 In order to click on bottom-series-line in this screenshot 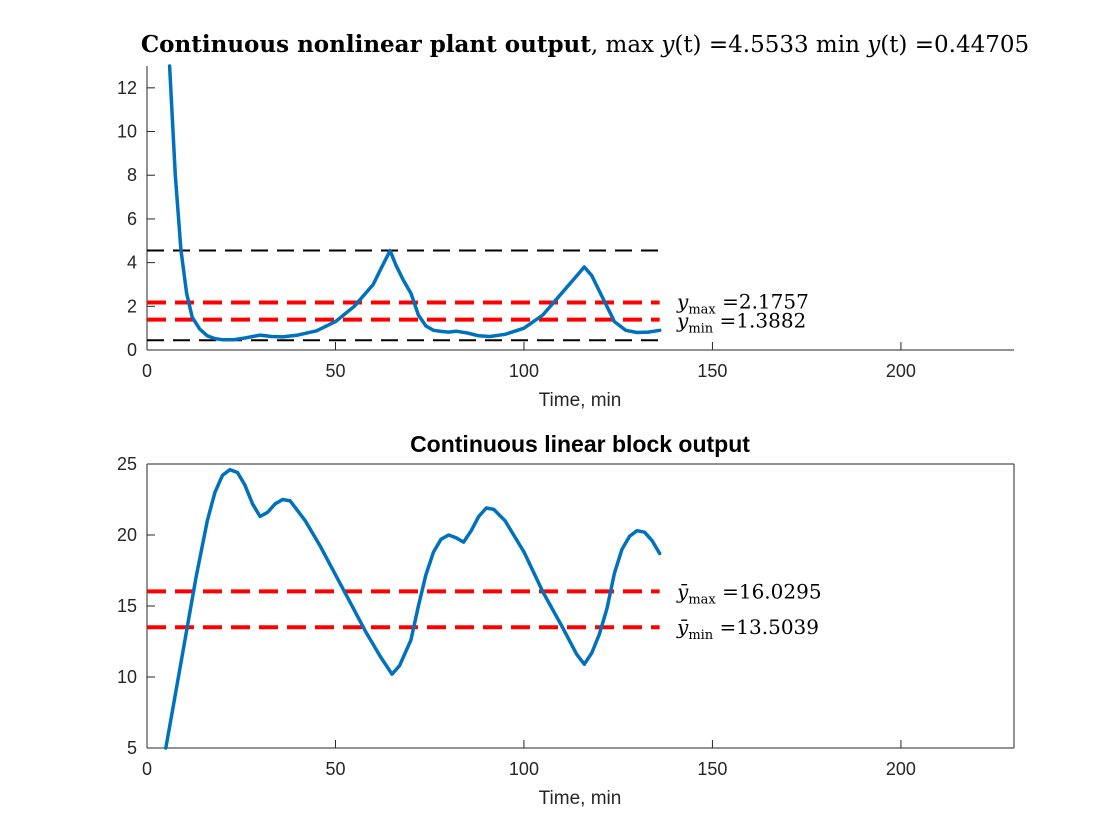, I will do `click(413, 608)`.